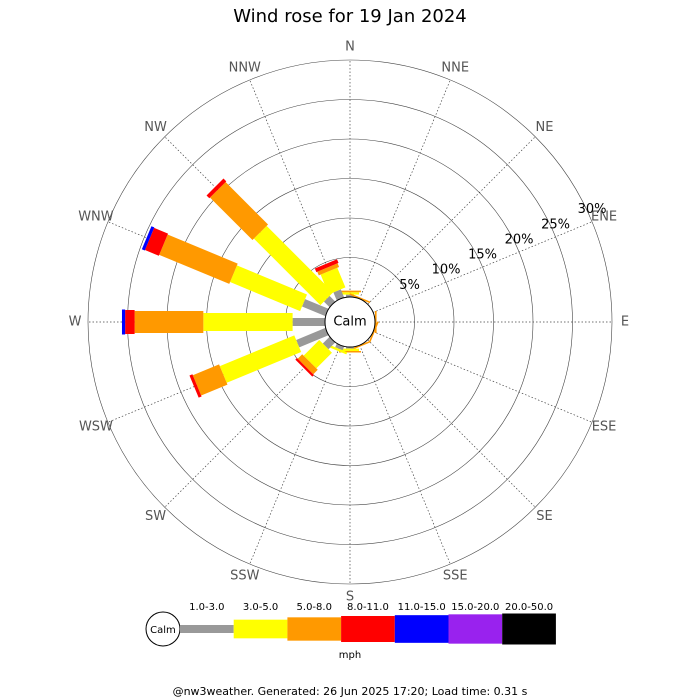 This screenshot has width=700, height=700. Describe the element at coordinates (314, 607) in the screenshot. I see `legend-label: 5.0-8.0` at that location.